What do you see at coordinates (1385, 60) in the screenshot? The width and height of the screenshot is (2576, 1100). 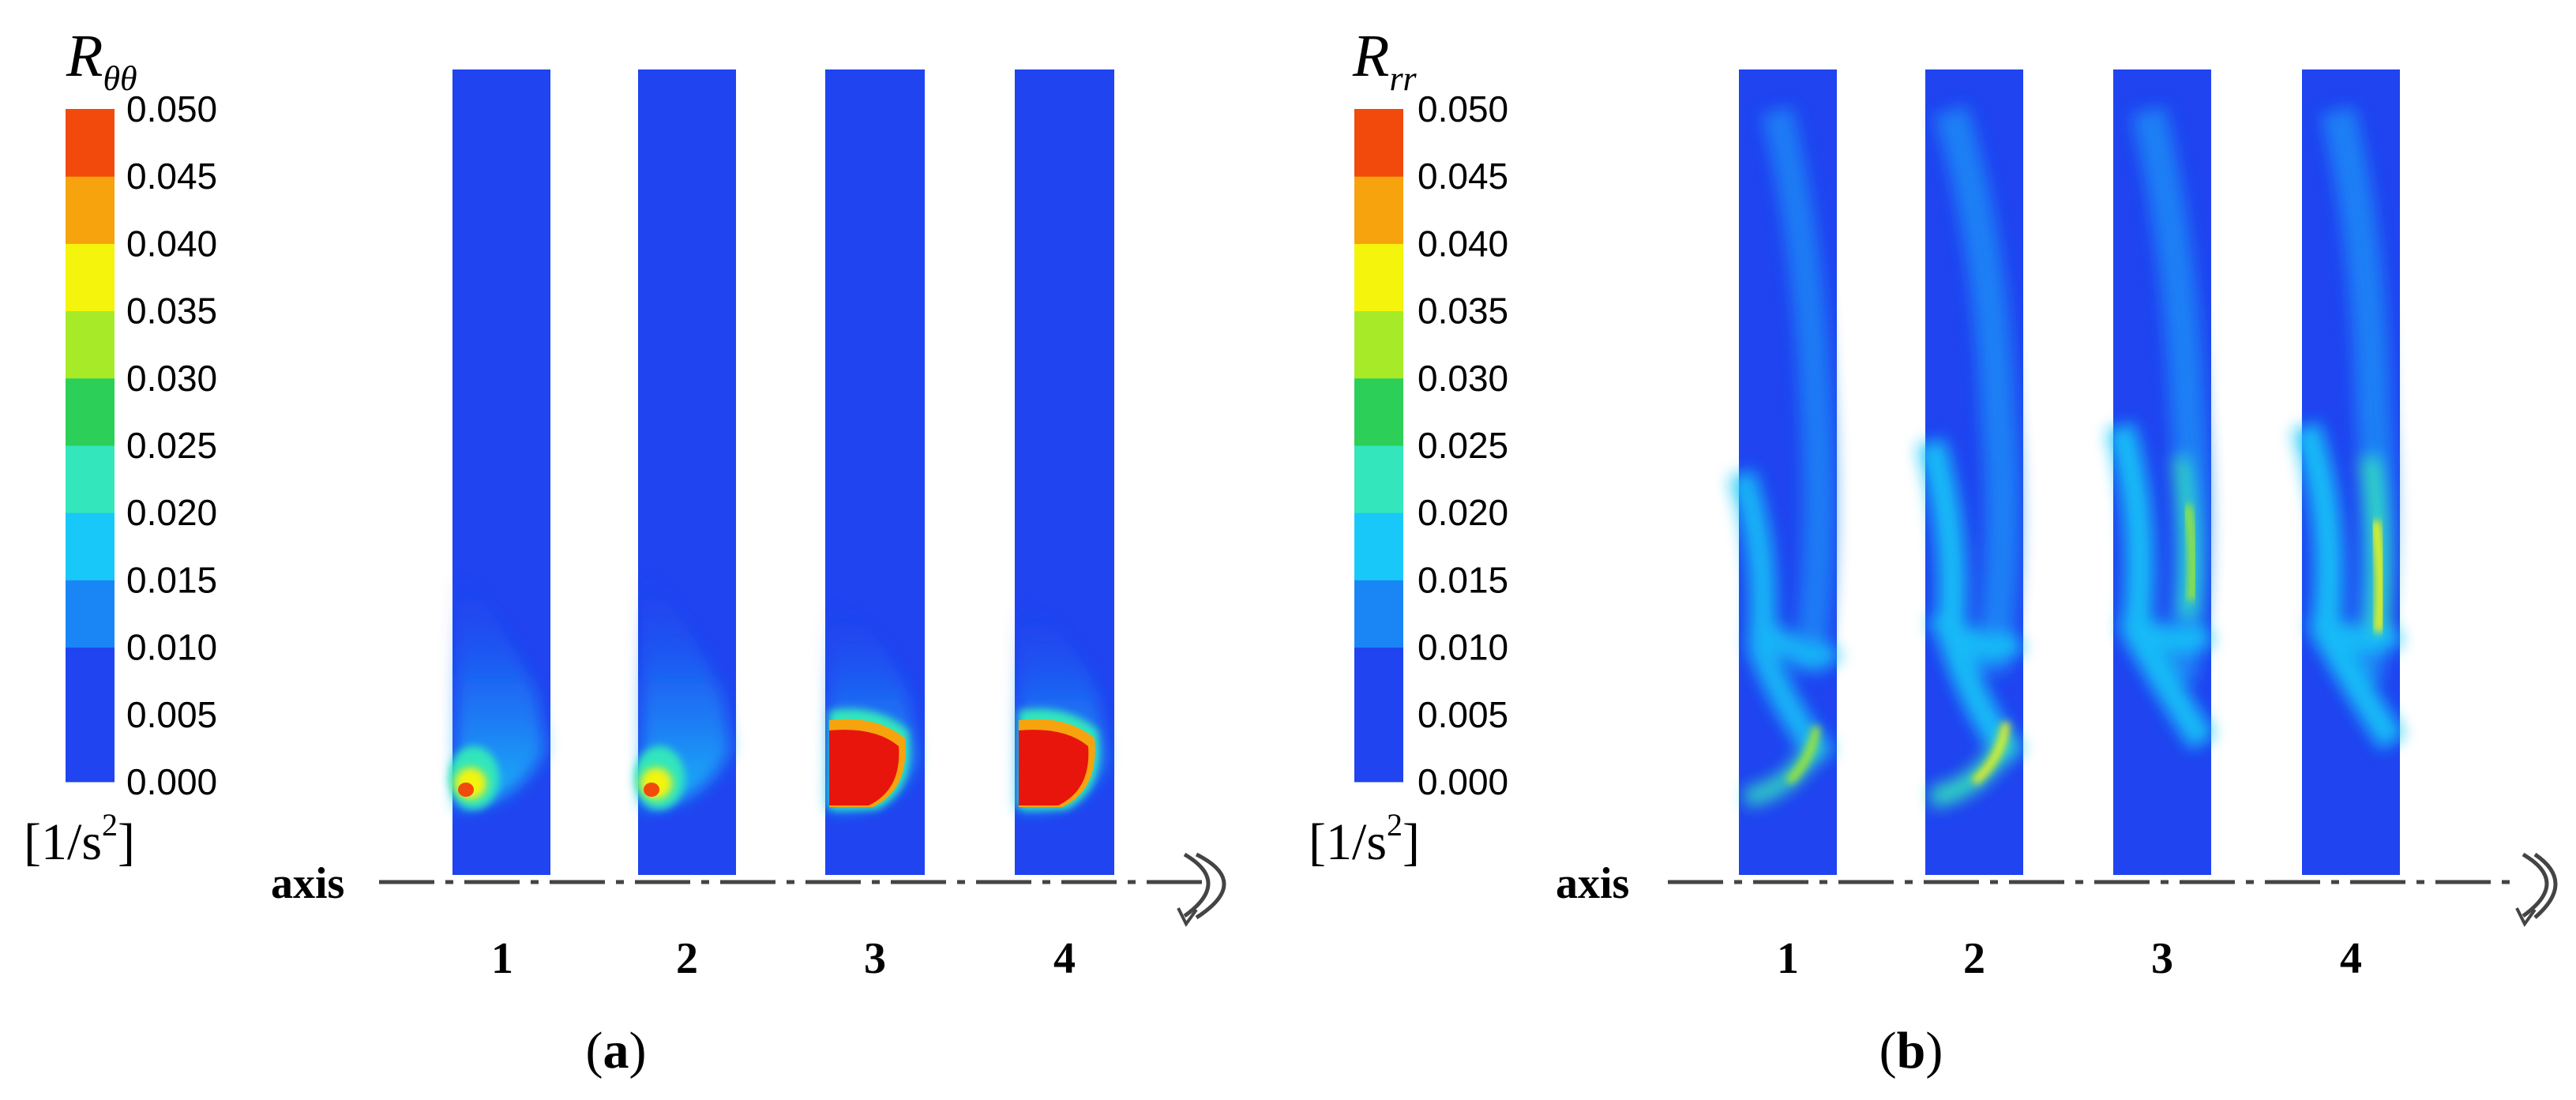 I see `colorbar-title: Rrr` at bounding box center [1385, 60].